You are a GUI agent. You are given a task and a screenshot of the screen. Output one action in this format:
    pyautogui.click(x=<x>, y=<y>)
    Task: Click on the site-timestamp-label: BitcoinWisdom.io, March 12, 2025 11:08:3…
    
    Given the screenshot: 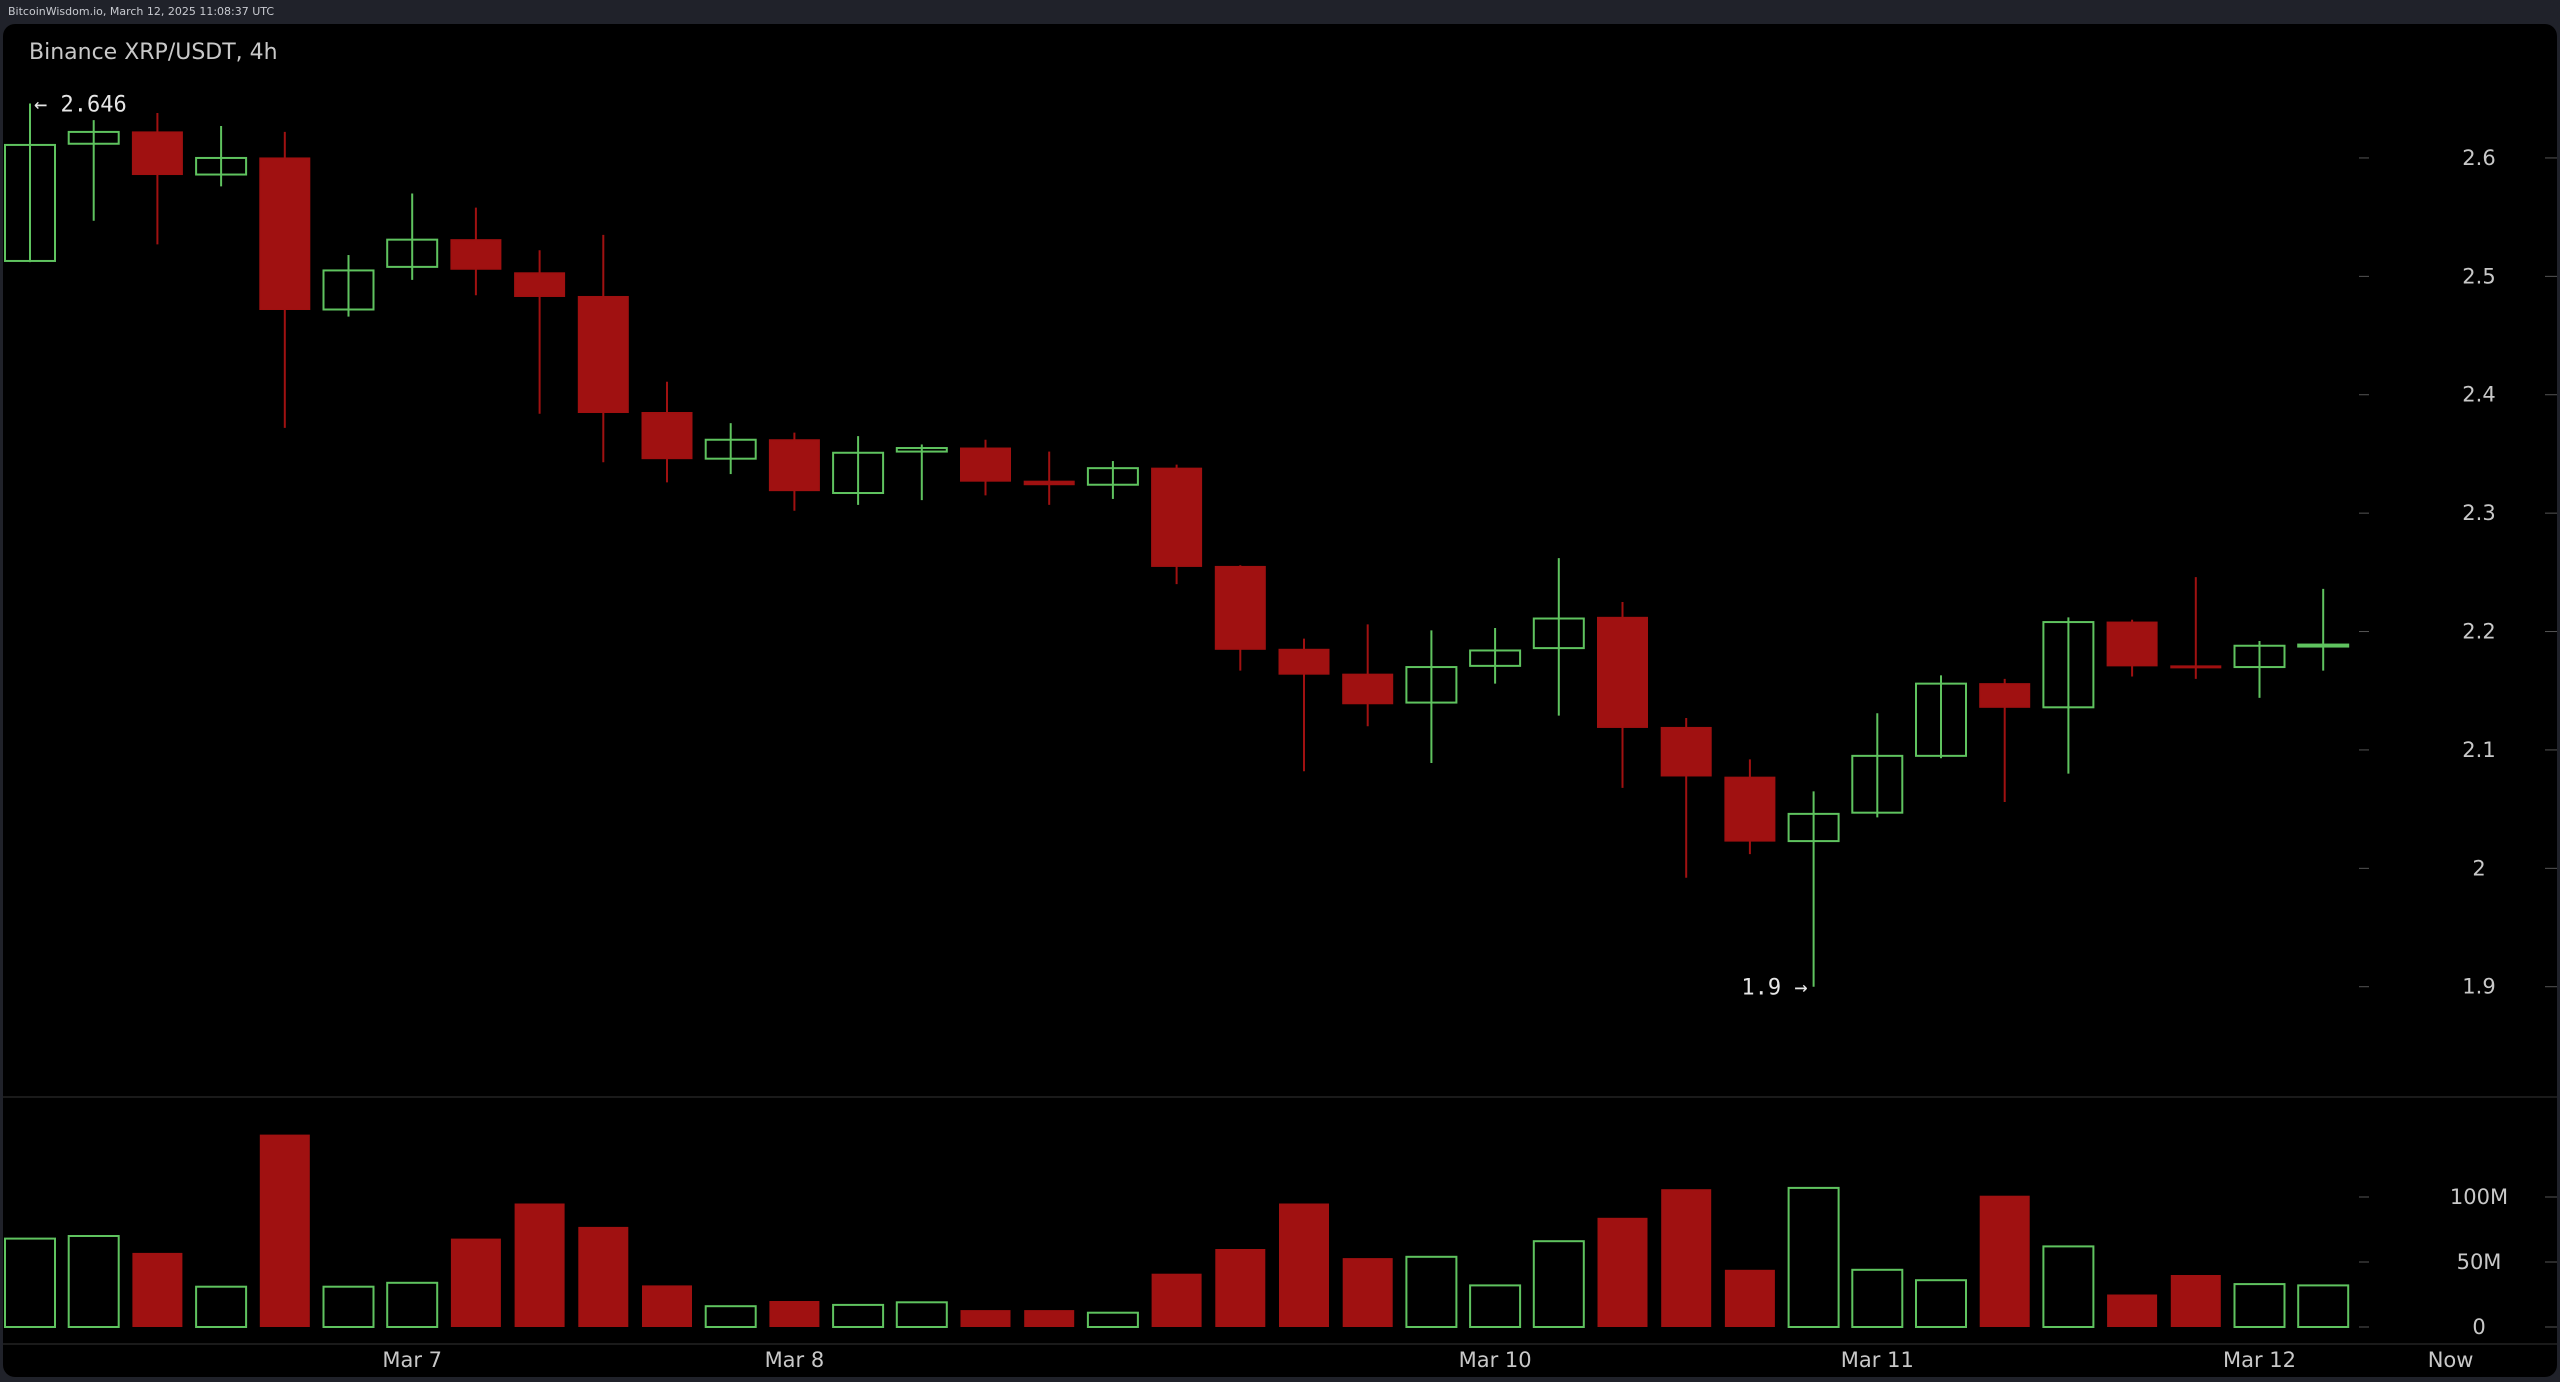 What is the action you would take?
    pyautogui.click(x=141, y=11)
    